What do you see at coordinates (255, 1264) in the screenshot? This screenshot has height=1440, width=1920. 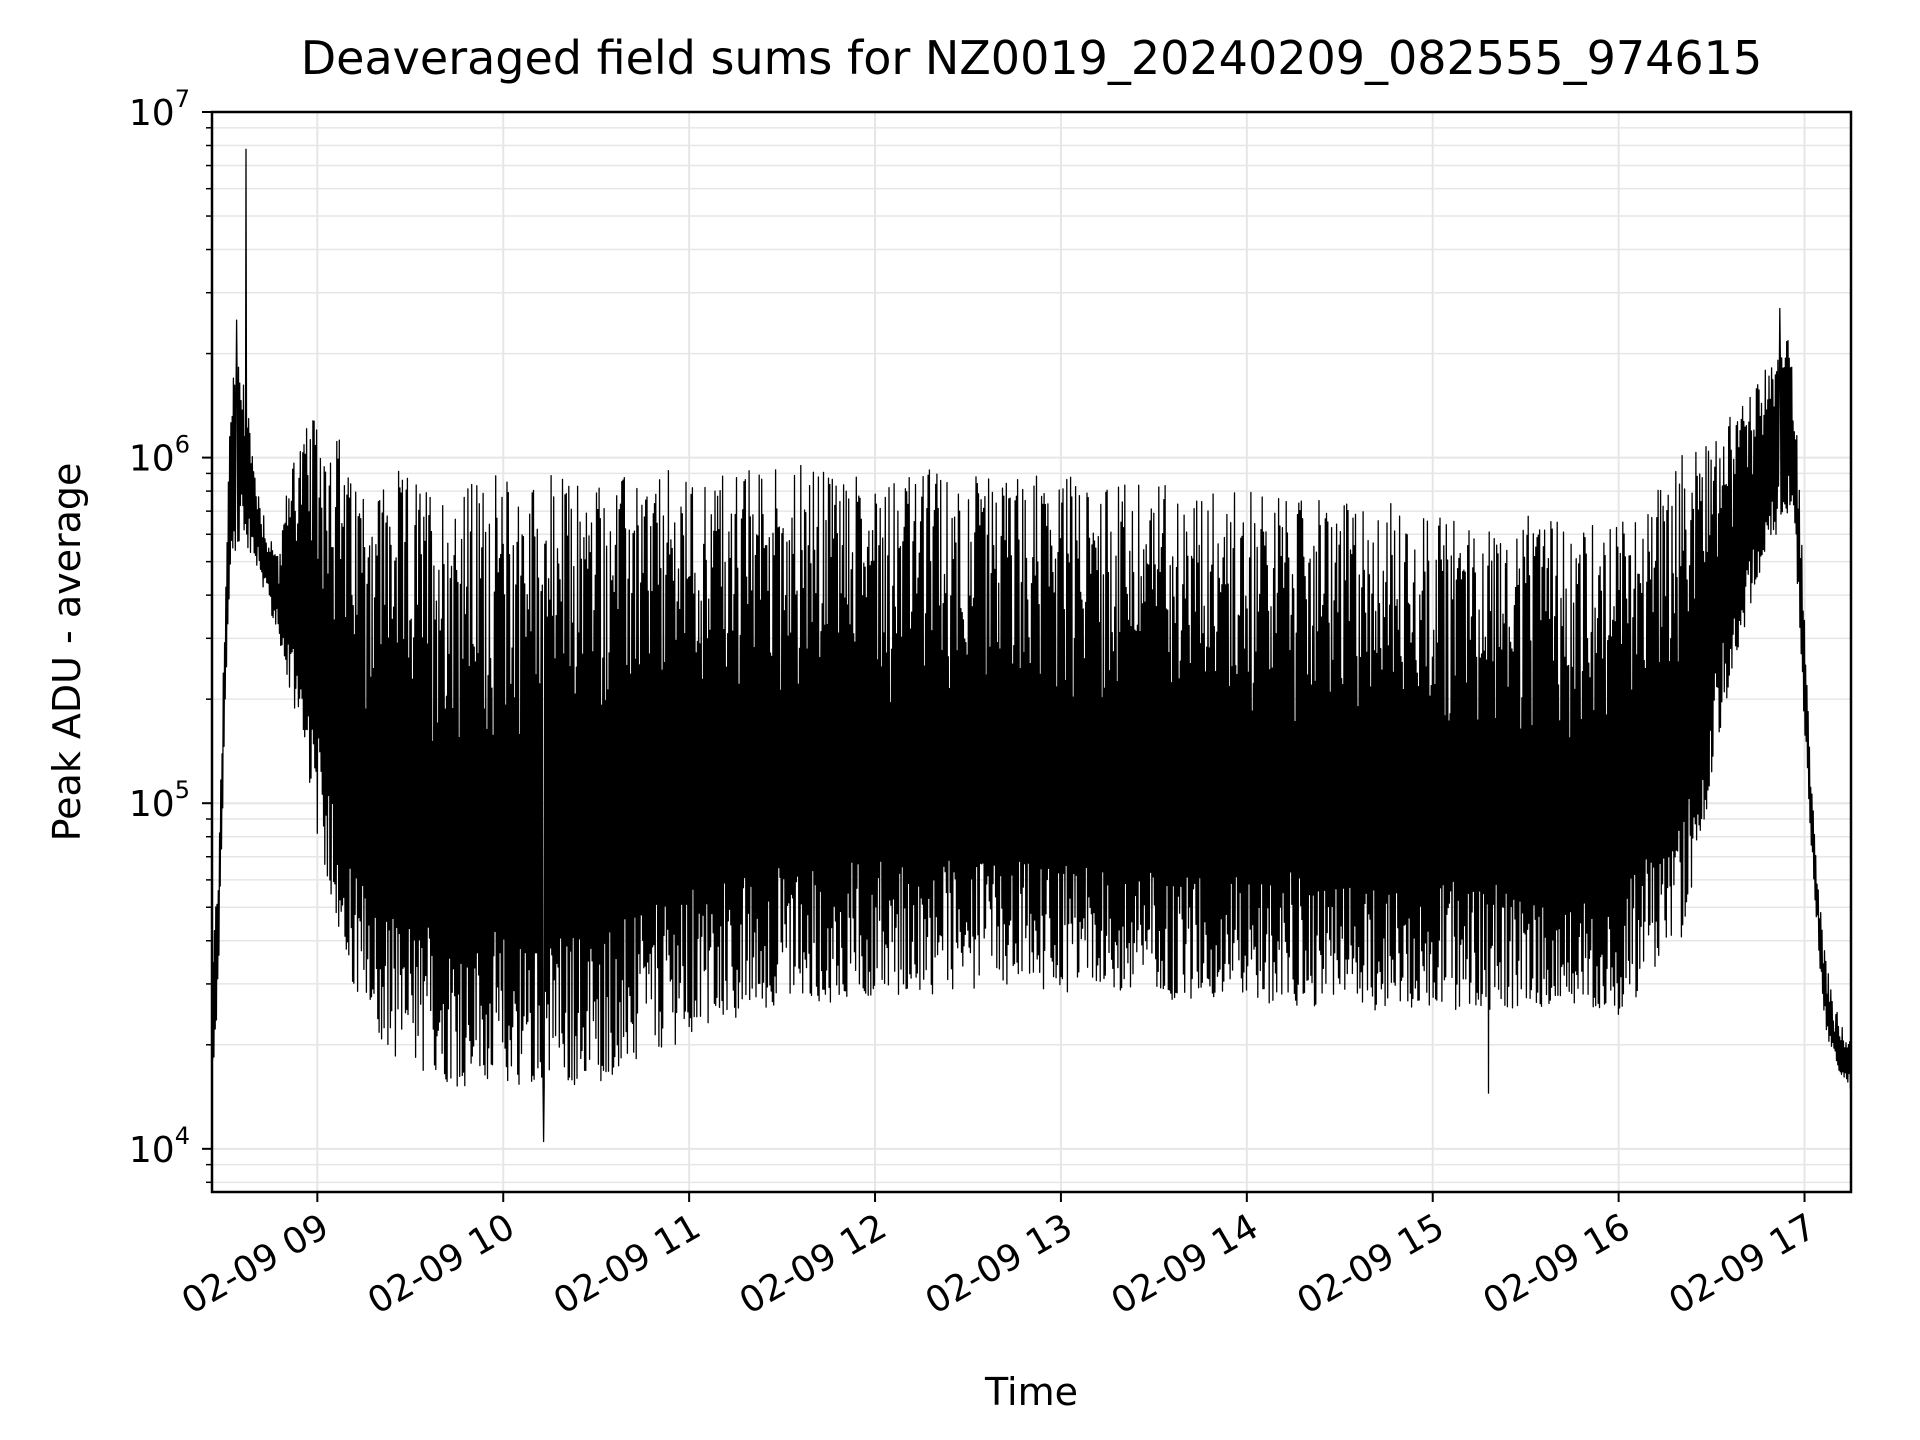 I see `x-tick-label: 02-09 09` at bounding box center [255, 1264].